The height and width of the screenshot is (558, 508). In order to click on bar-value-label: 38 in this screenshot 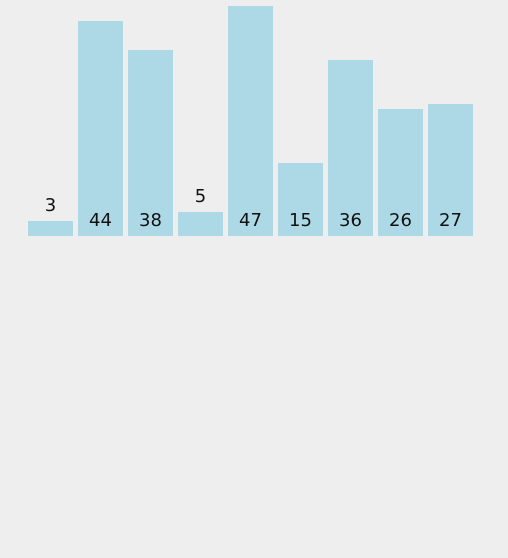, I will do `click(150, 220)`.